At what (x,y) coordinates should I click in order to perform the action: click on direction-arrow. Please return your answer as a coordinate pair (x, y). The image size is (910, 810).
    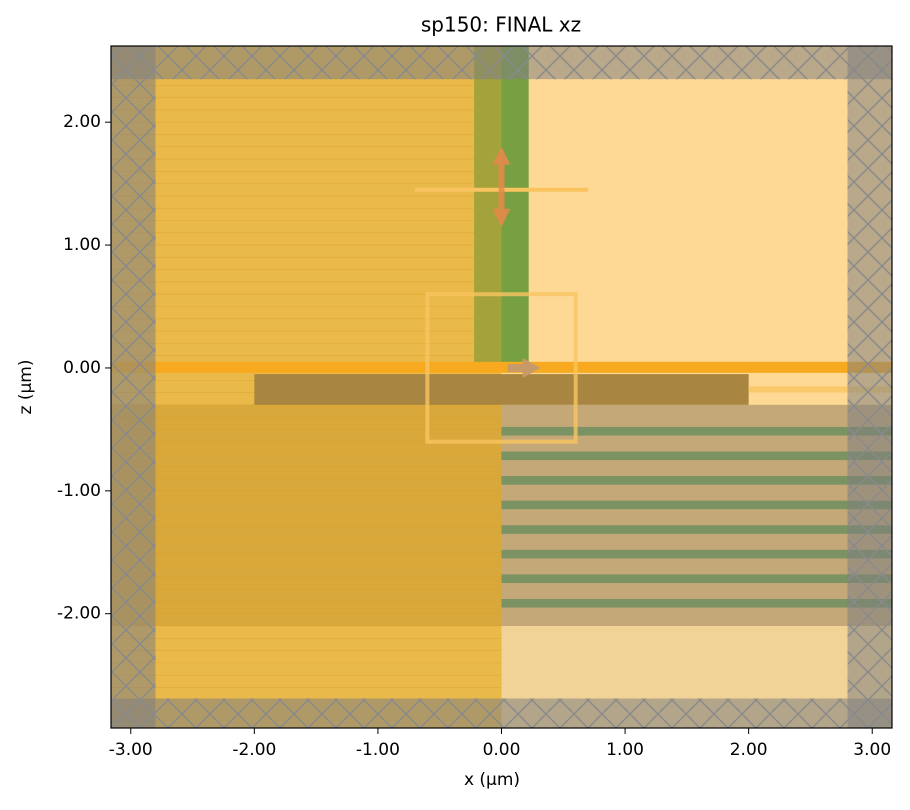
    Looking at the image, I should click on (524, 367).